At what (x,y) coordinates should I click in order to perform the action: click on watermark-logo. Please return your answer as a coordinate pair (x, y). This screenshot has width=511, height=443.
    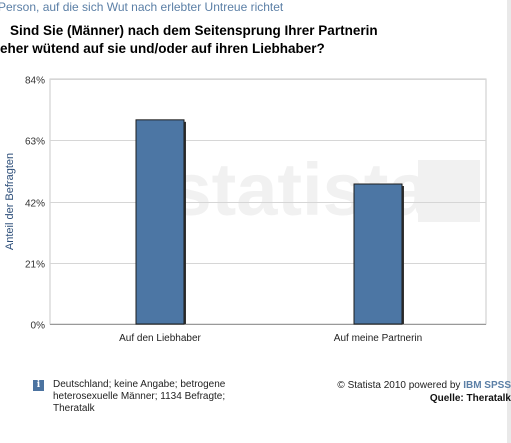
    Looking at the image, I should click on (449, 191).